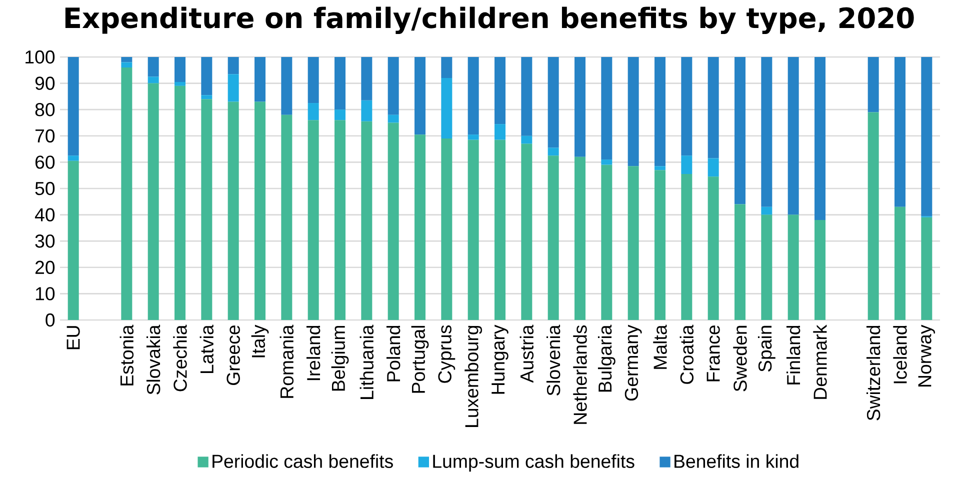 The height and width of the screenshot is (496, 979). I want to click on y-tick-label: 70, so click(45, 136).